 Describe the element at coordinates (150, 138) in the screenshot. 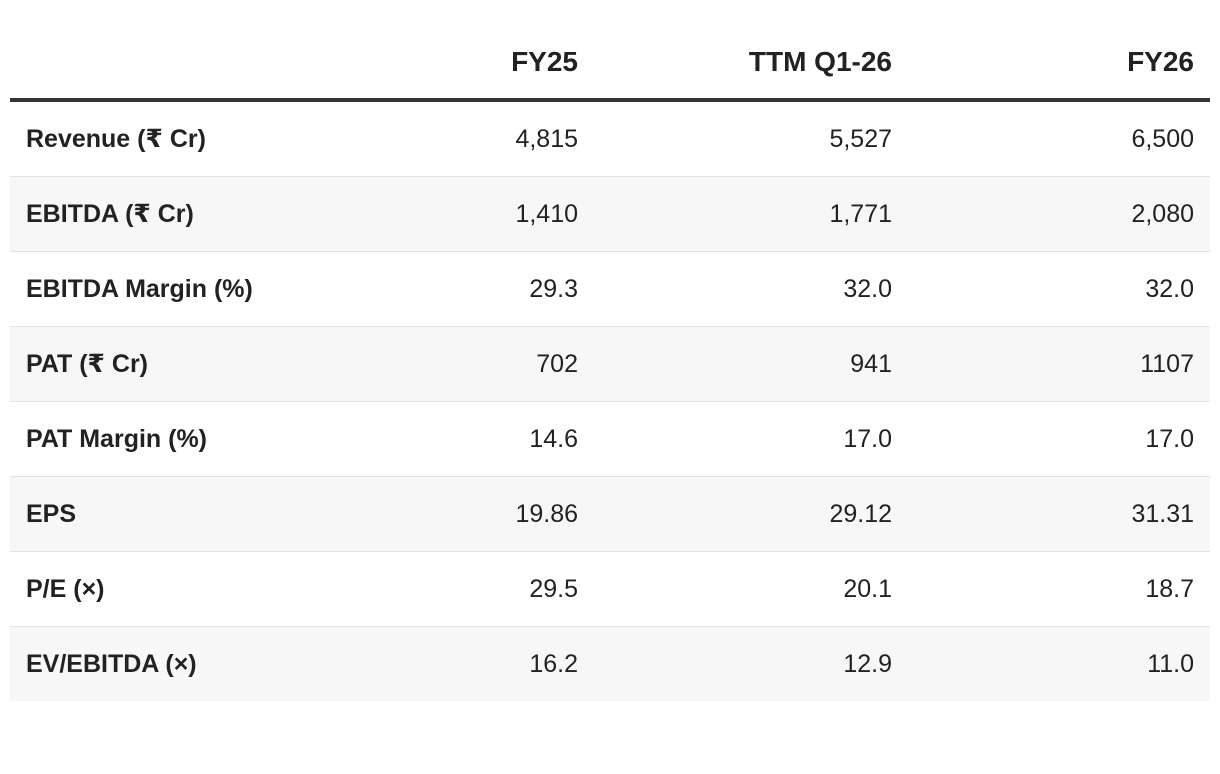

I see `row-label: Revenue (₹ Cr)` at that location.